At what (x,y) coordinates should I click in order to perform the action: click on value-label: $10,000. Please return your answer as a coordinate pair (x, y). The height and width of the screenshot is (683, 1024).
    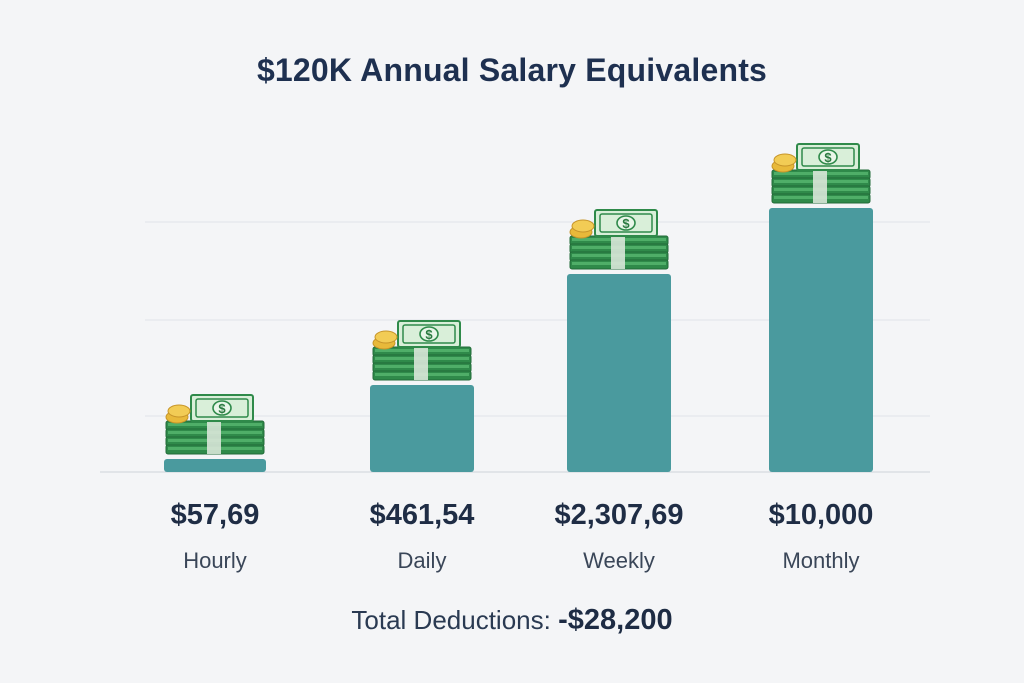
    Looking at the image, I should click on (821, 515).